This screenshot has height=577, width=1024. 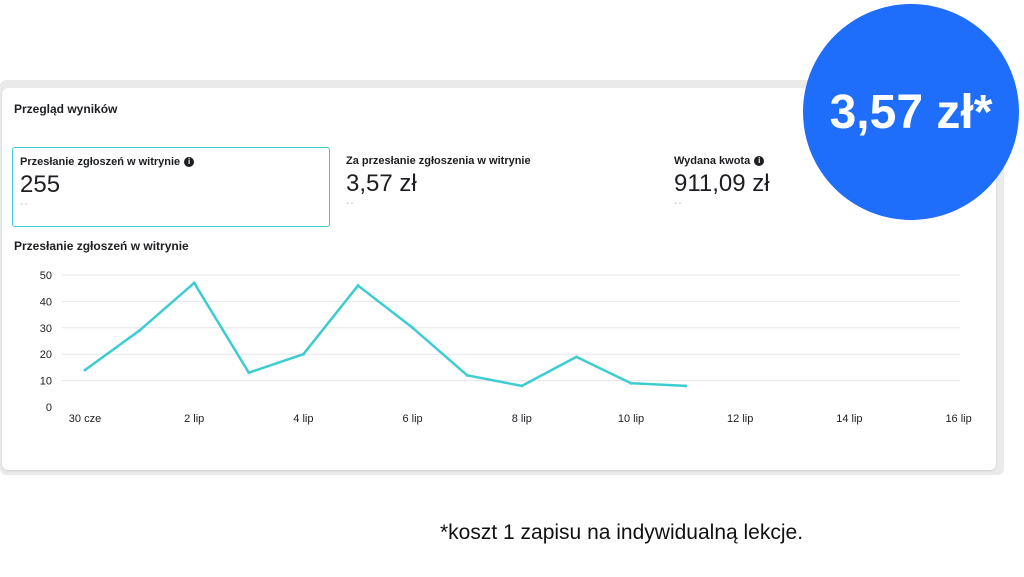 What do you see at coordinates (722, 183) in the screenshot?
I see `metric-value: 911,09 zł` at bounding box center [722, 183].